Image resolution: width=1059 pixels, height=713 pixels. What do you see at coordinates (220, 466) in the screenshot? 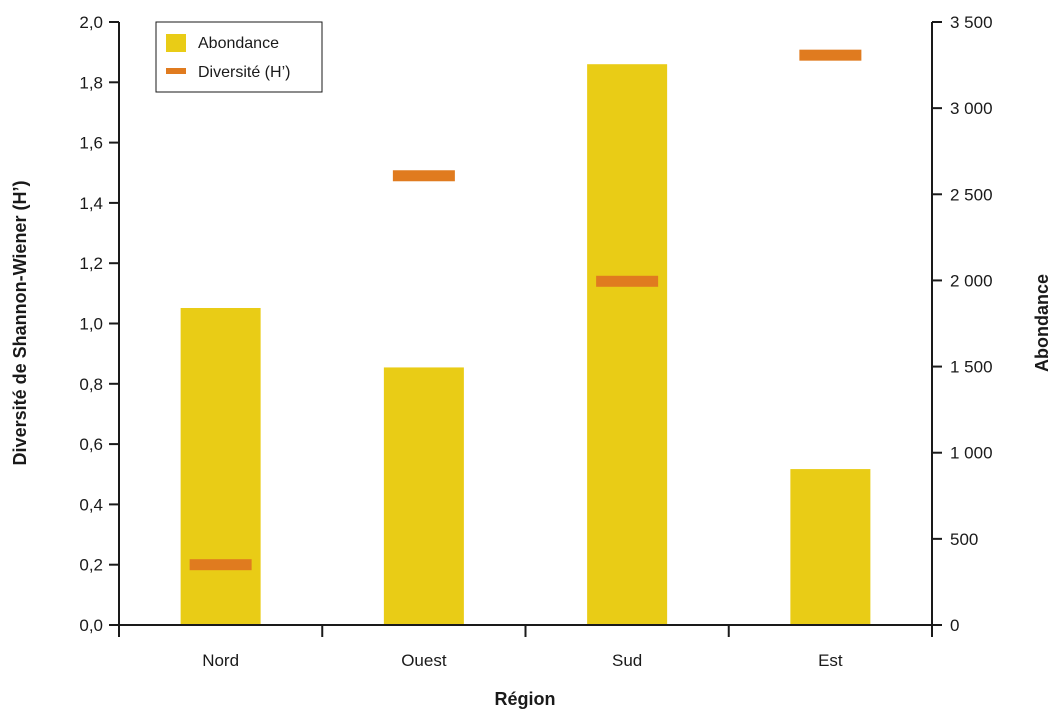
I see `bar-nord` at bounding box center [220, 466].